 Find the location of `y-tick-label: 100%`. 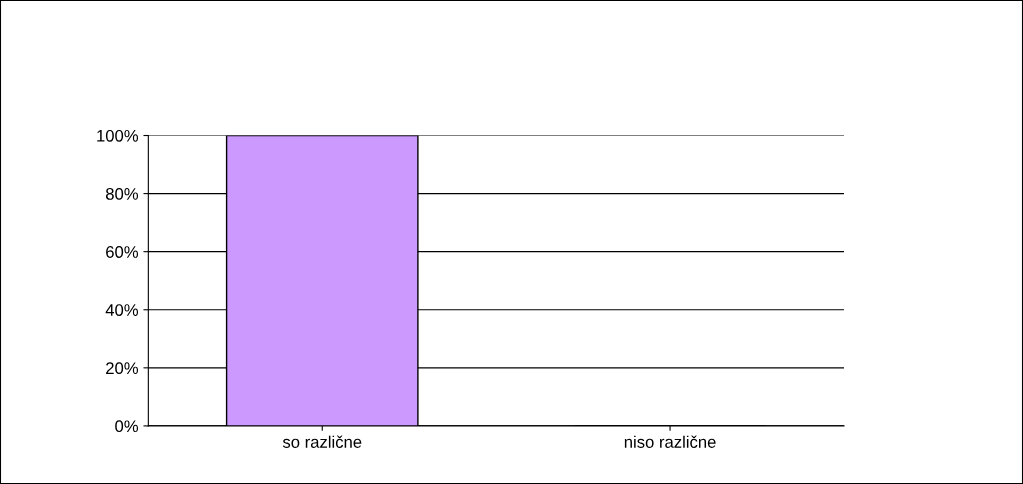

y-tick-label: 100% is located at coordinates (118, 135).